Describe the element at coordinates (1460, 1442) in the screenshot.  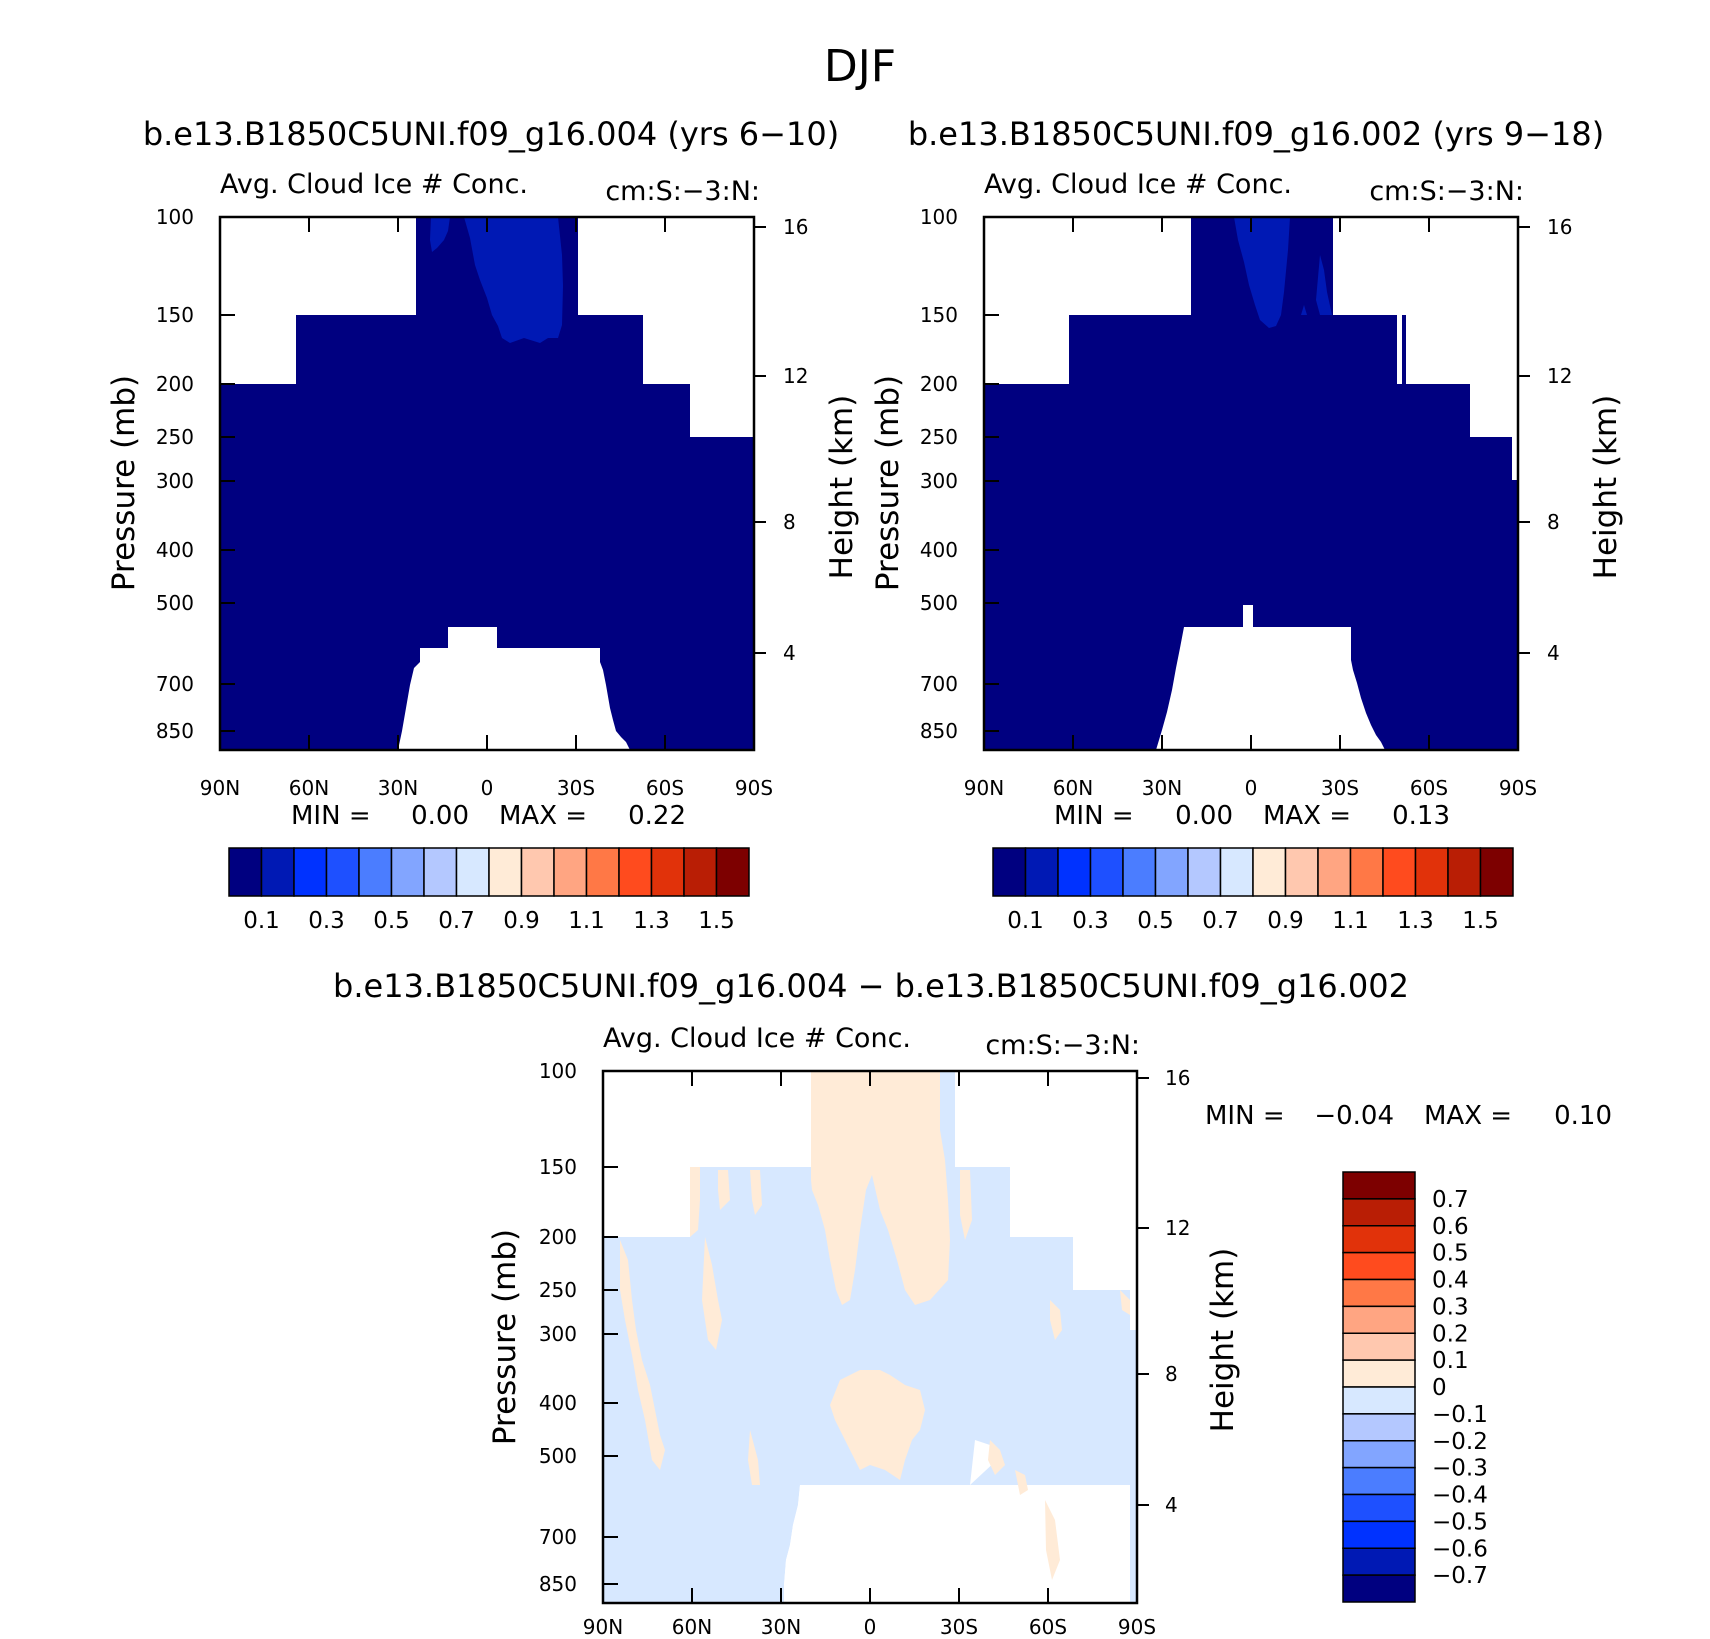
I see `colorbar-tick-label: −0.2` at that location.